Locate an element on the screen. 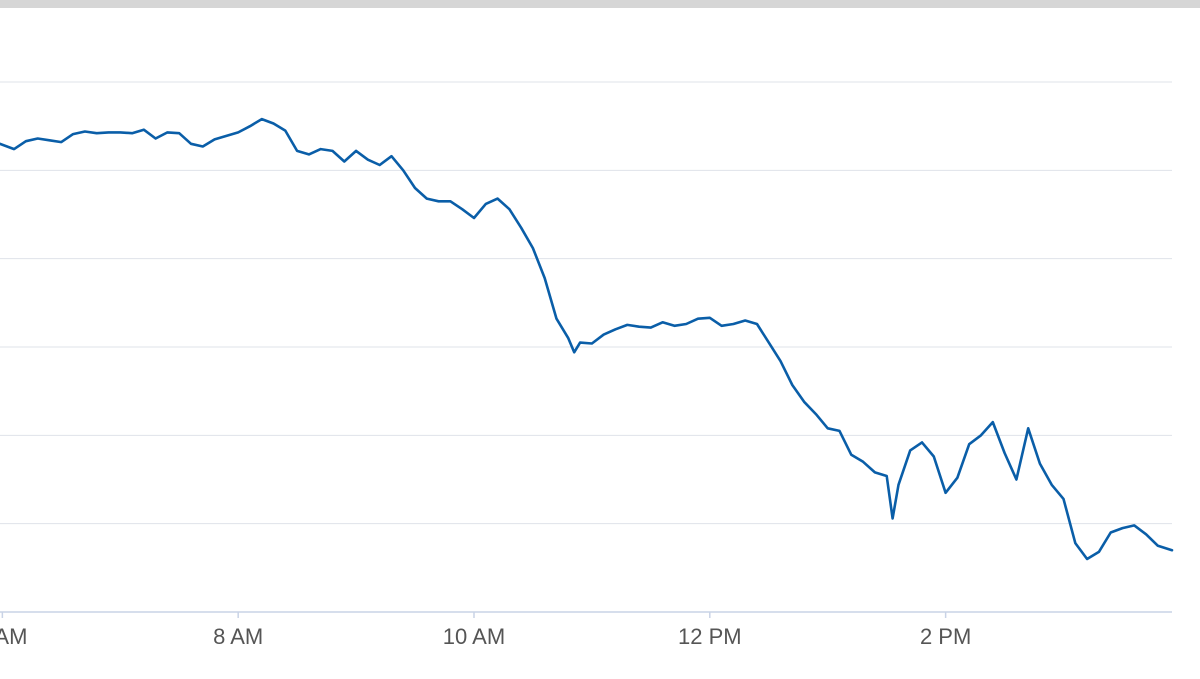  x-axis-tick-labels: 6 AM 8 AM 10 AM 12 PM 2 PM is located at coordinates (485, 636).